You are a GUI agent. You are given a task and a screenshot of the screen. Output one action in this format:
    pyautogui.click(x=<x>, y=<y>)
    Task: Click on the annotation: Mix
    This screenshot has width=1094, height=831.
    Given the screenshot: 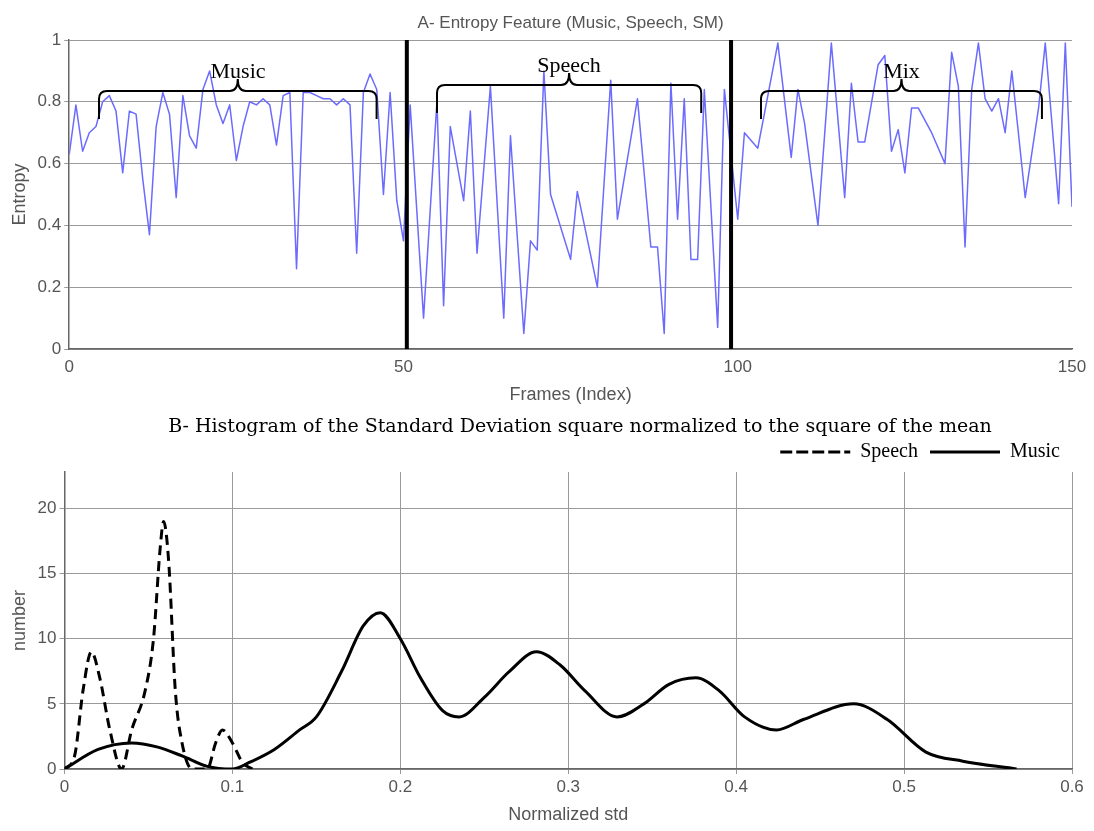 What is the action you would take?
    pyautogui.click(x=901, y=70)
    